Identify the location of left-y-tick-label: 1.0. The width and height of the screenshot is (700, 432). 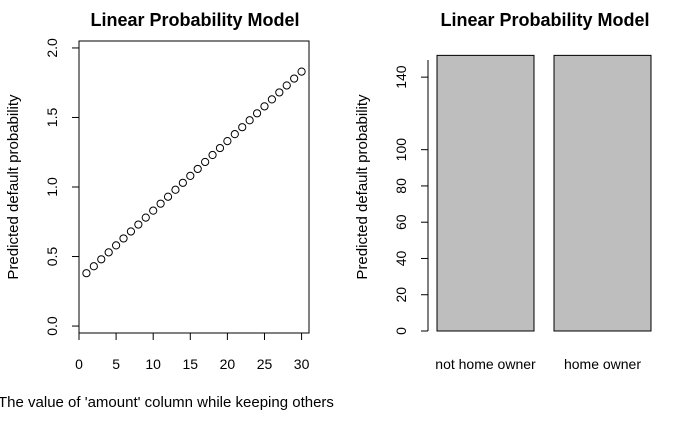
(52, 187).